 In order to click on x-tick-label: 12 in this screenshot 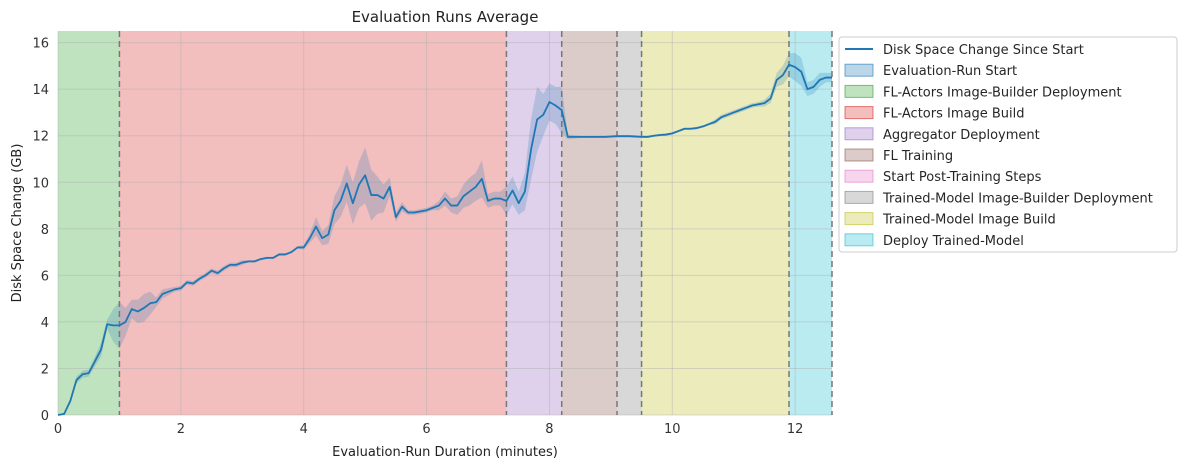, I will do `click(795, 429)`.